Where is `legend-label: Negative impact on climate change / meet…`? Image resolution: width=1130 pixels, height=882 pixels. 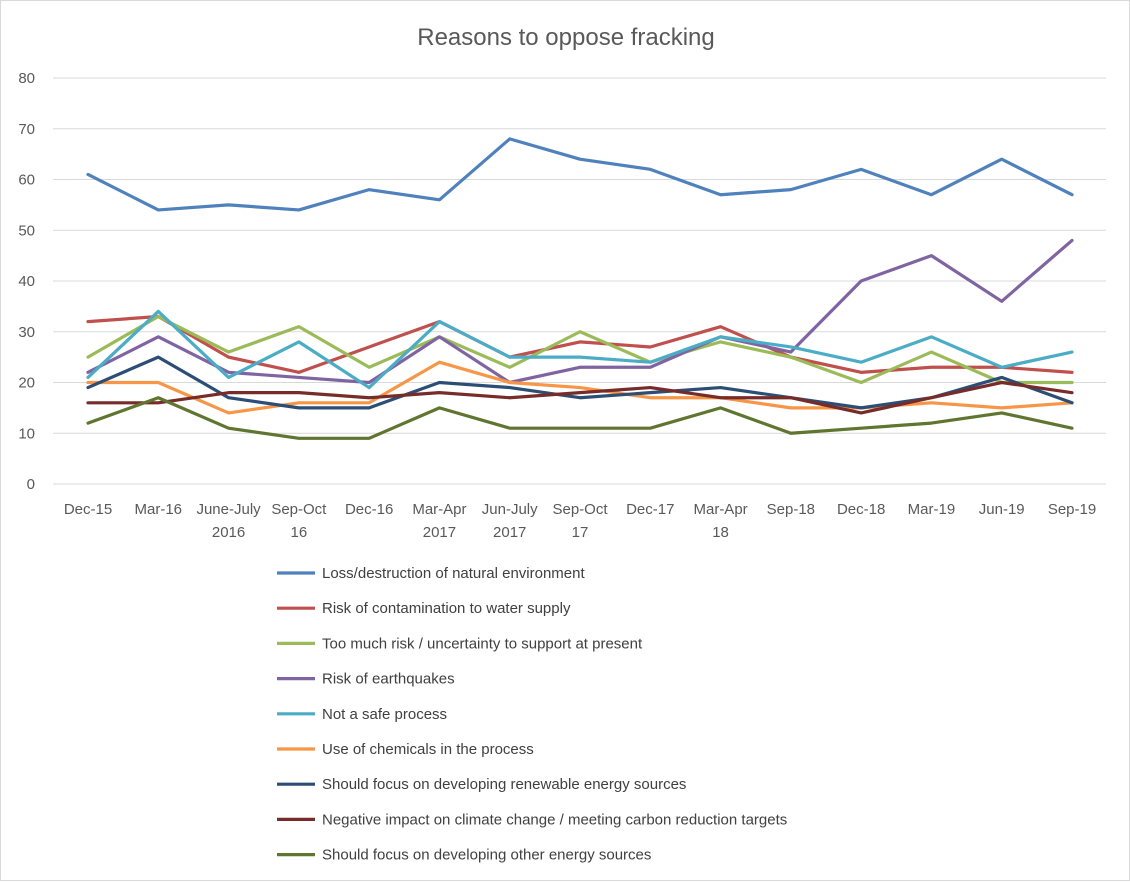
legend-label: Negative impact on climate change / meet… is located at coordinates (554, 819).